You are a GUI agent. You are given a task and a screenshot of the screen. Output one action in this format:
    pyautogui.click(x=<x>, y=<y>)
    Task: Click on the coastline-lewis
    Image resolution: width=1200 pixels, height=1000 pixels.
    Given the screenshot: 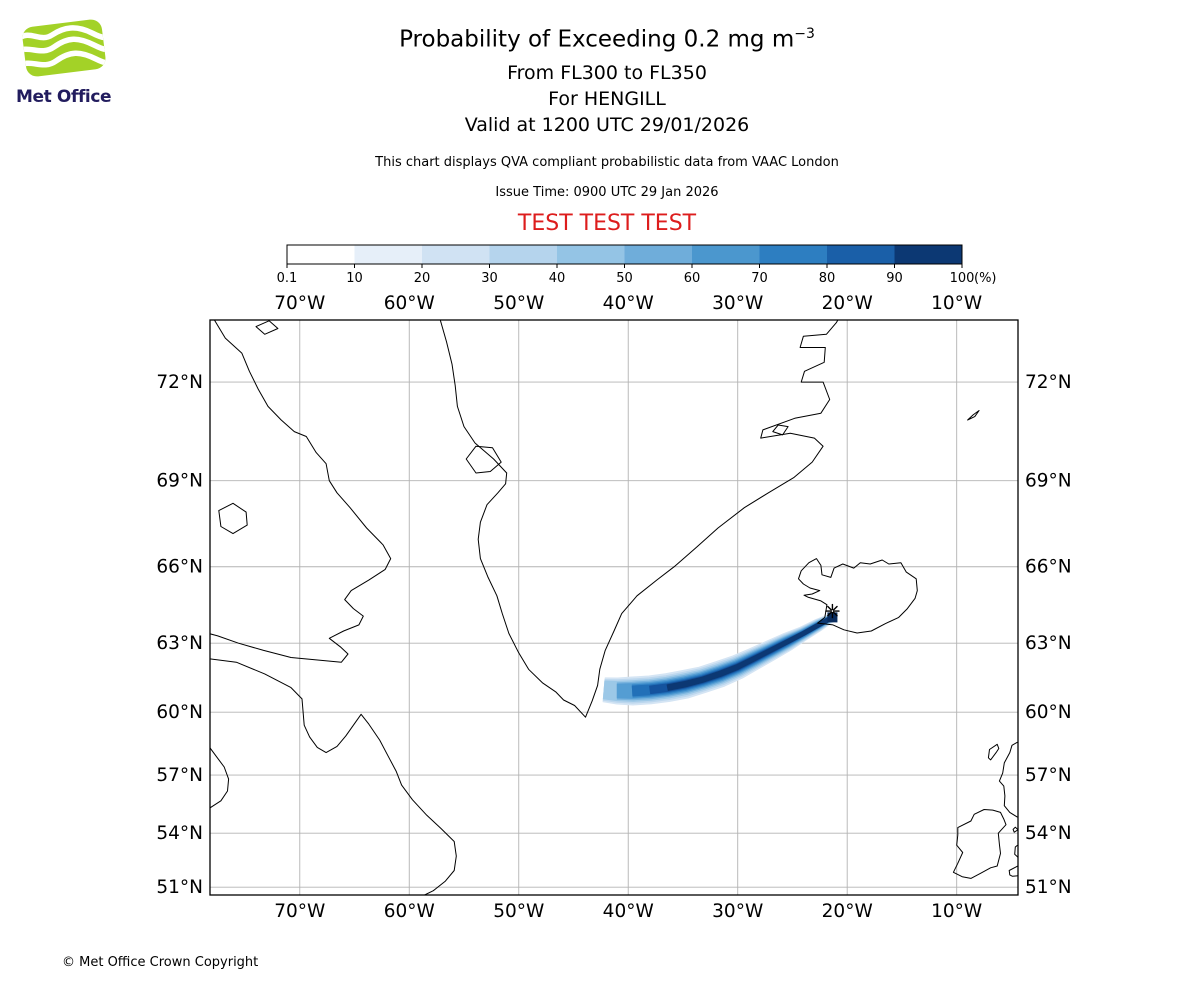 What is the action you would take?
    pyautogui.click(x=993, y=752)
    